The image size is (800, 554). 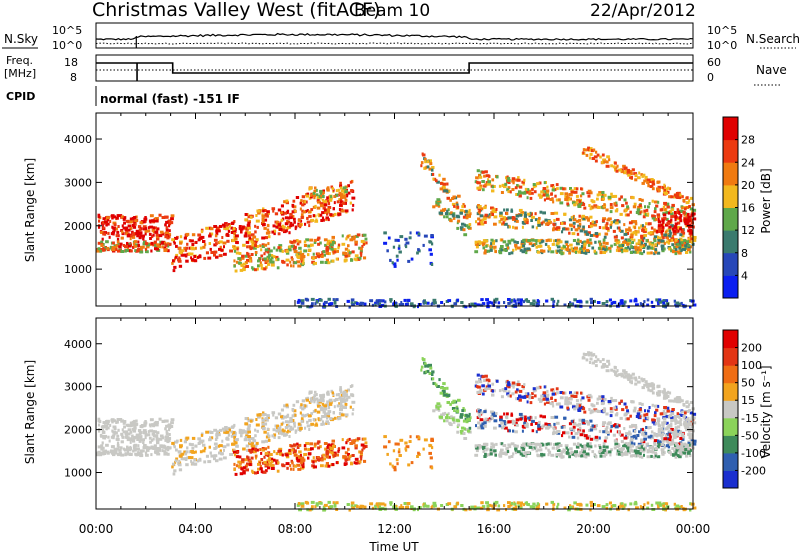 I want to click on cpid-row: CPID normal (fast) -151 IF, so click(x=123, y=96).